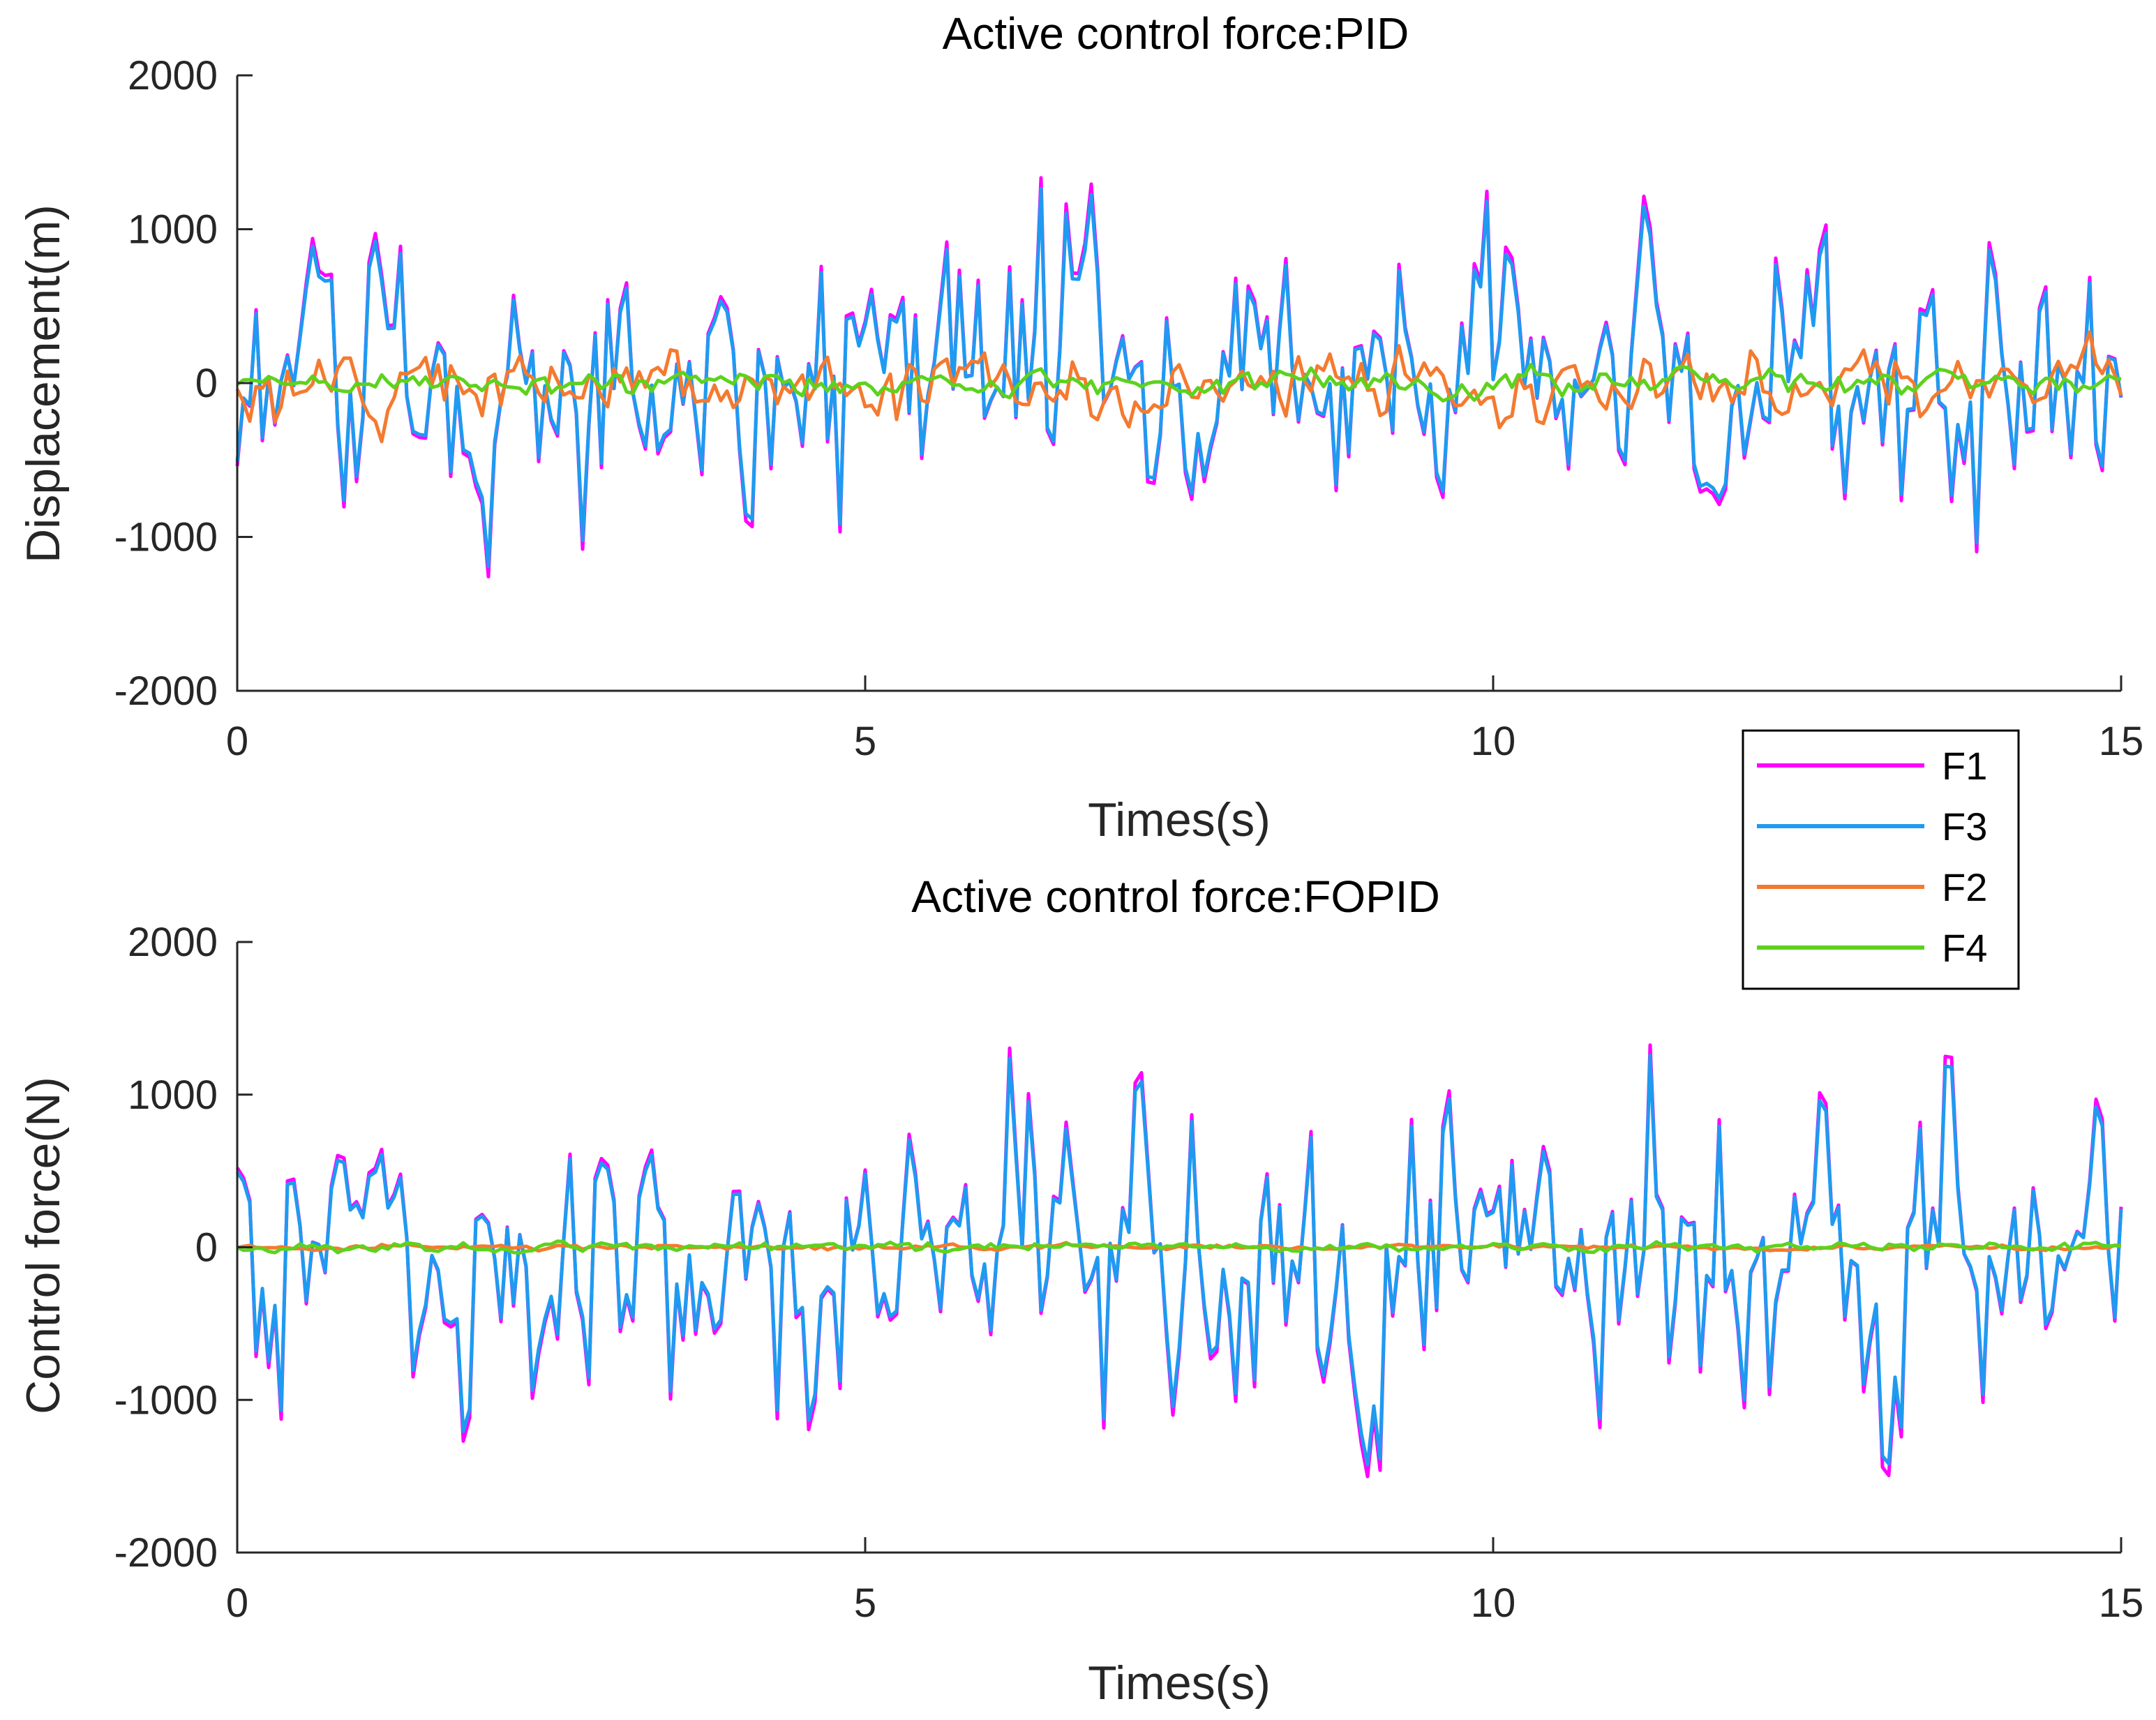 Image resolution: width=2156 pixels, height=1720 pixels. I want to click on pid-y-axis-title: Displacement(m), so click(43, 383).